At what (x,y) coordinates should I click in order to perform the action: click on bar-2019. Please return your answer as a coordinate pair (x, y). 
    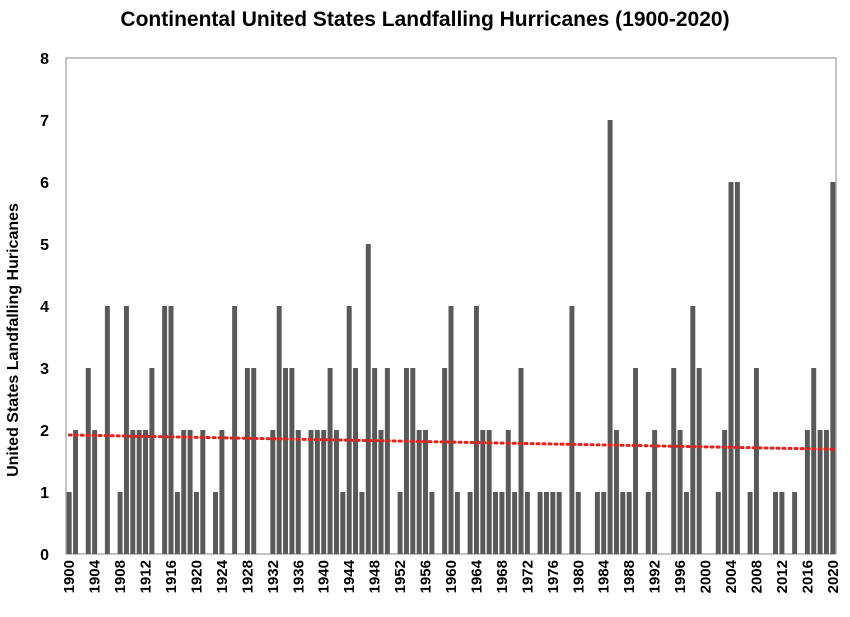
    Looking at the image, I should click on (826, 492).